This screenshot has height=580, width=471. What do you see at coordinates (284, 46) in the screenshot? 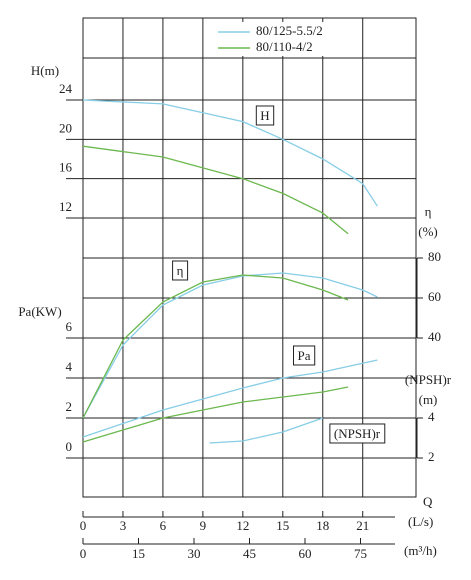
I see `legend-label: 80/110-4/2` at bounding box center [284, 46].